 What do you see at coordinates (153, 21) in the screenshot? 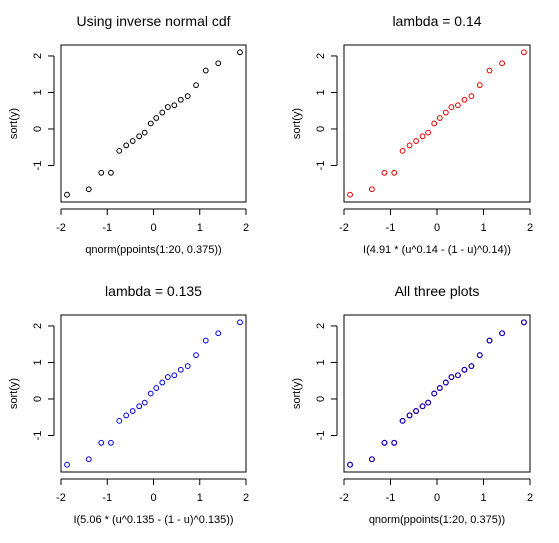
I see `panel-title: Using inverse normal cdf` at bounding box center [153, 21].